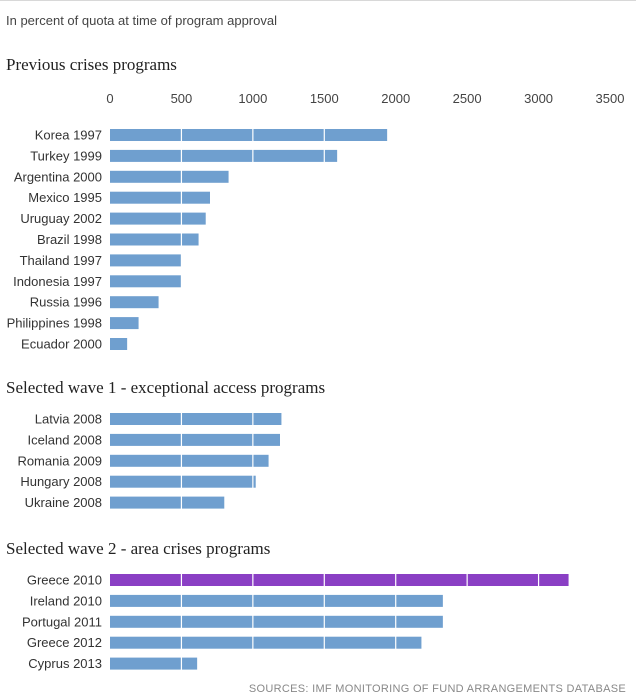 This screenshot has height=699, width=636. I want to click on category-label: Thailand 1997, so click(61, 260).